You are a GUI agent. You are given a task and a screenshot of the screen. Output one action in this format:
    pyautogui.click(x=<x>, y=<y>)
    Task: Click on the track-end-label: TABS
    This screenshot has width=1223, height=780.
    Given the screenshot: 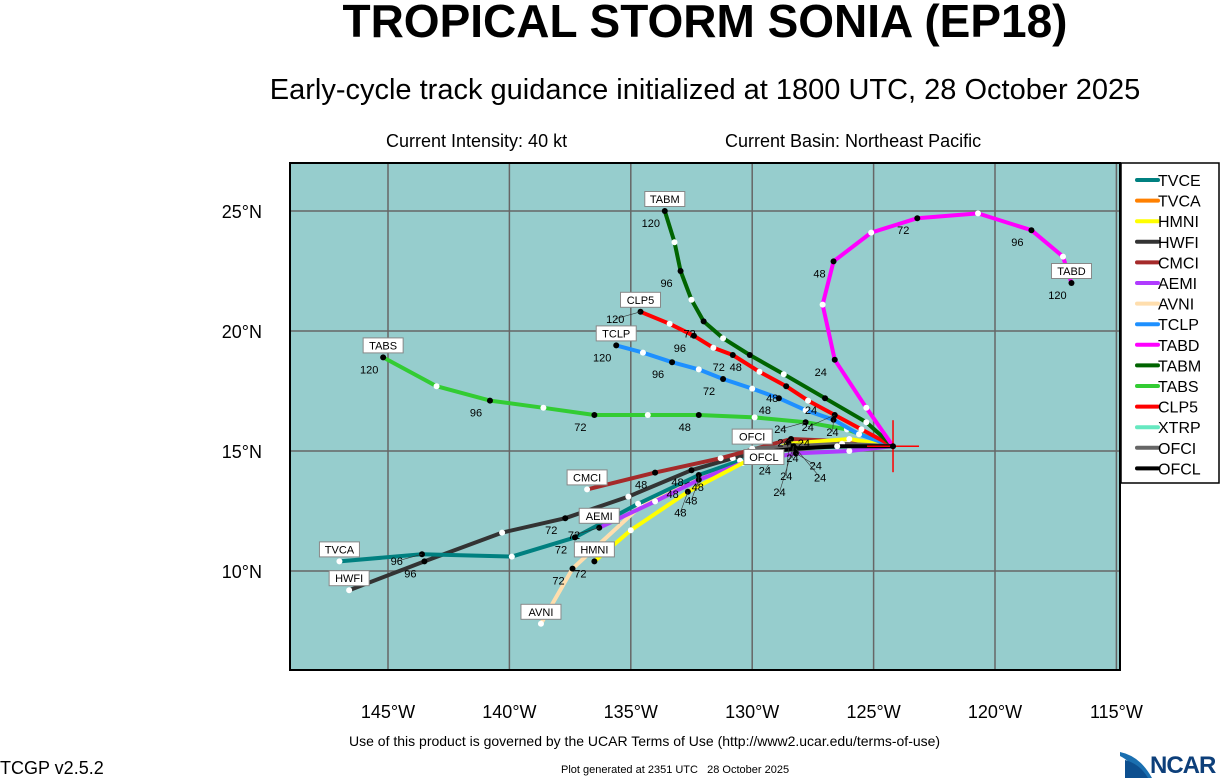 What is the action you would take?
    pyautogui.click(x=383, y=345)
    